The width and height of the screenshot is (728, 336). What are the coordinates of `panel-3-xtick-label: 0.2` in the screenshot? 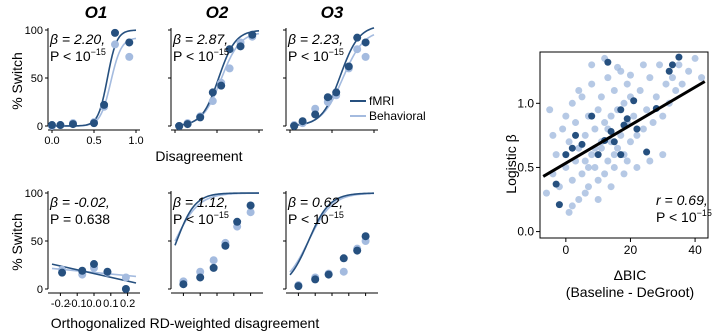 It's located at (127, 304).